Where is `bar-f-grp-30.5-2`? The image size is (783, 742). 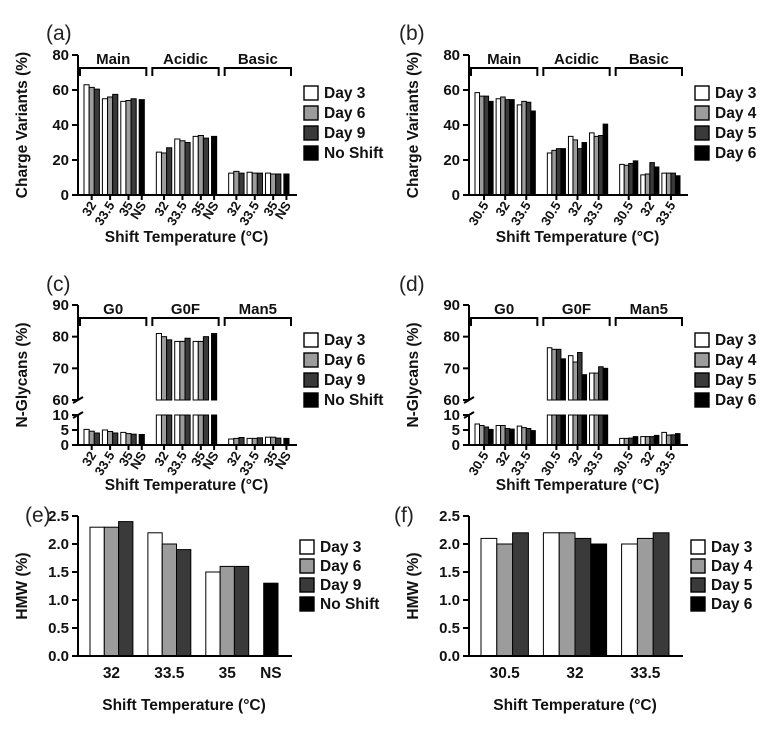
bar-f-grp-30.5-2 is located at coordinates (505, 600).